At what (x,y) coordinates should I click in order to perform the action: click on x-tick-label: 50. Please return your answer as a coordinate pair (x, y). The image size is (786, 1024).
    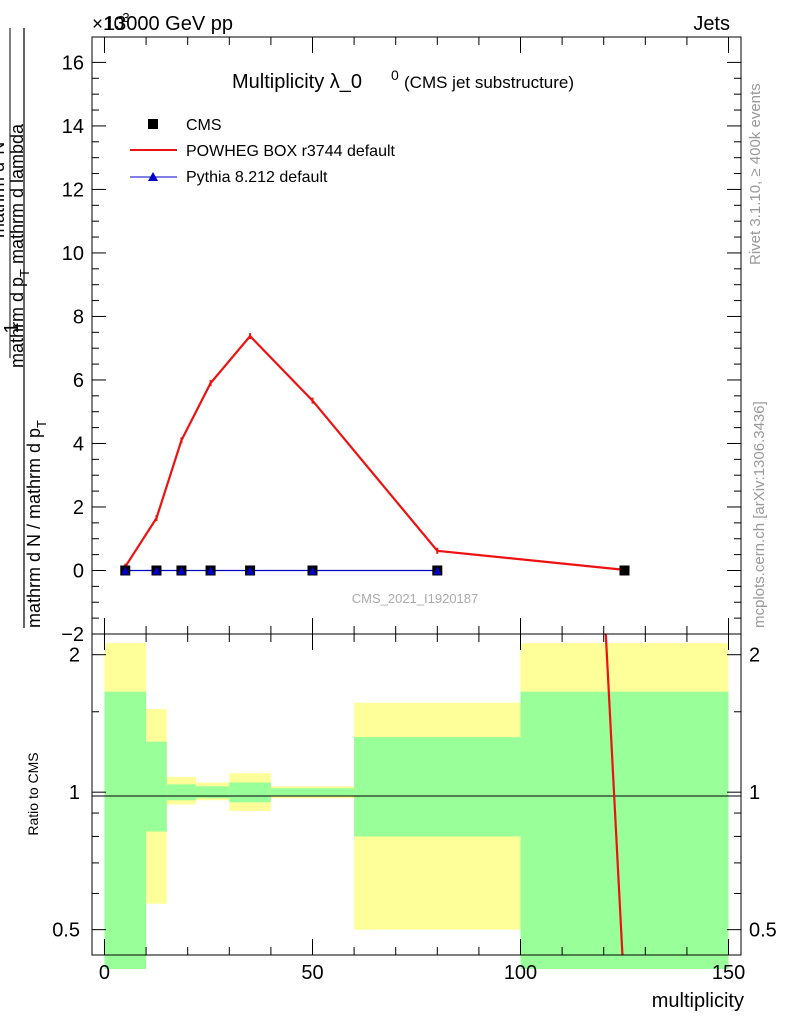
    Looking at the image, I should click on (312, 973).